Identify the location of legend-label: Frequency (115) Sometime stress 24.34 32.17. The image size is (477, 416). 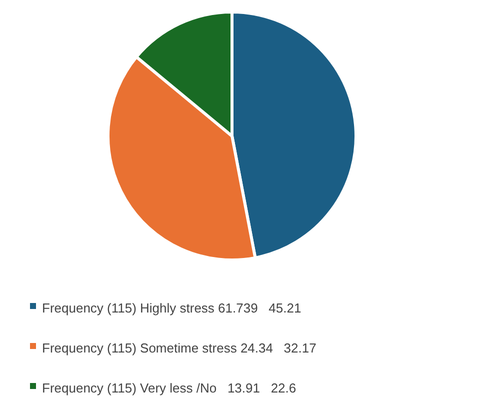
(179, 348).